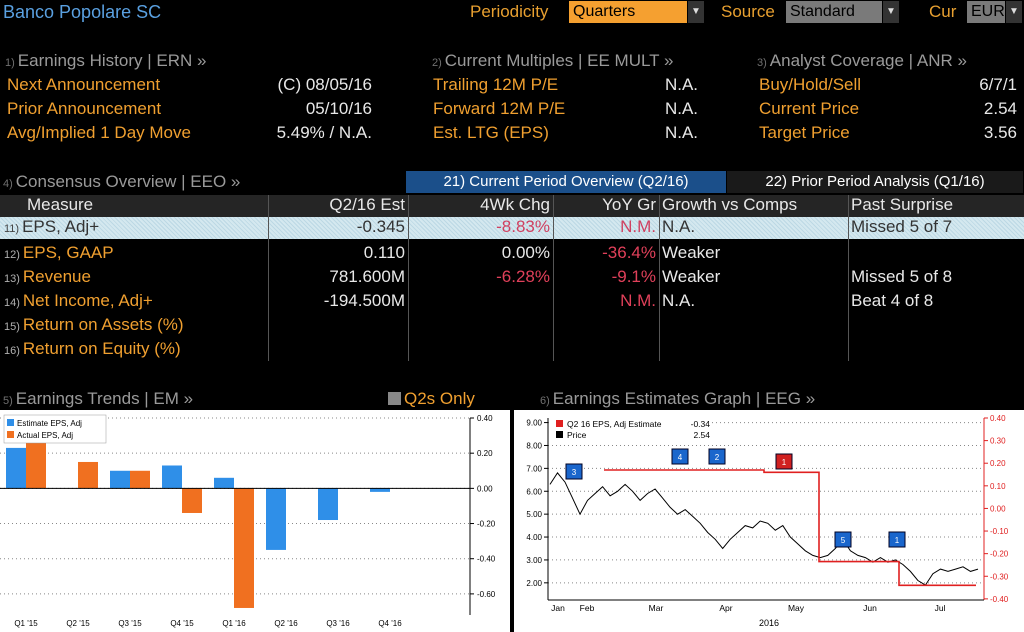 The width and height of the screenshot is (1024, 632). I want to click on table-row: 15) Return on Assets (%), so click(94, 324).